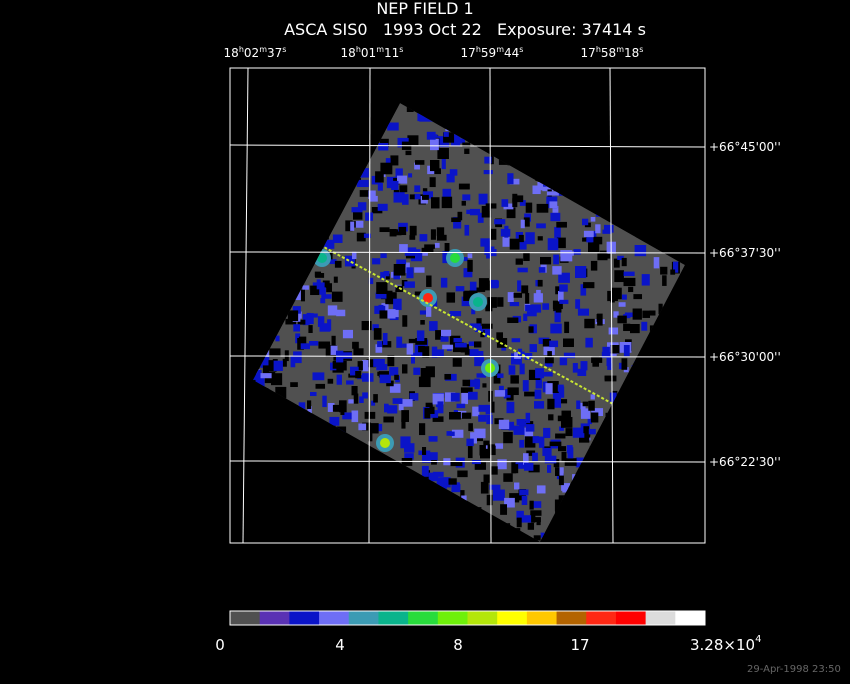 The height and width of the screenshot is (684, 850). I want to click on bright-source, so click(385, 443).